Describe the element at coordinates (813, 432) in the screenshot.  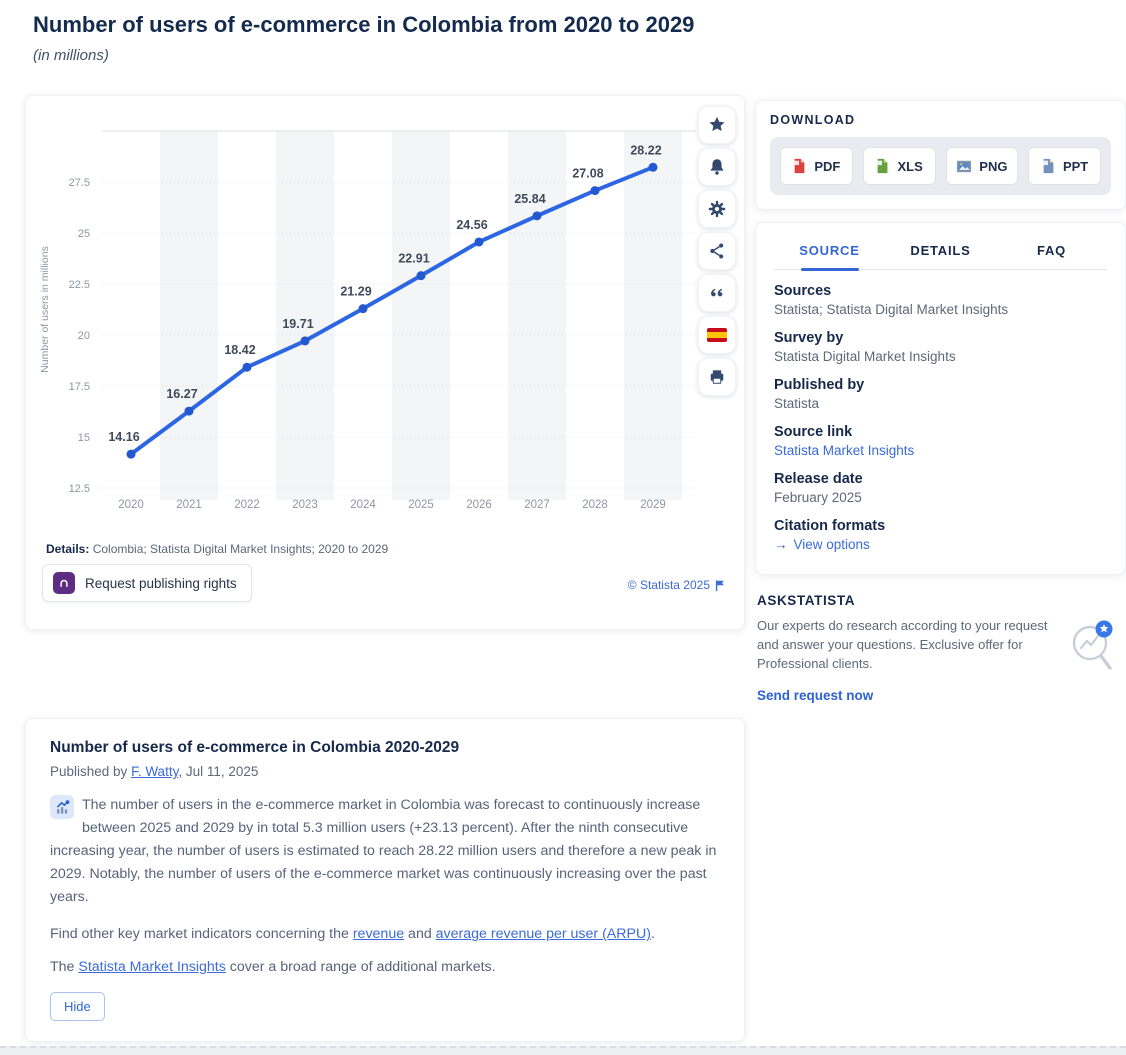
I see `source-link-label: Source link` at that location.